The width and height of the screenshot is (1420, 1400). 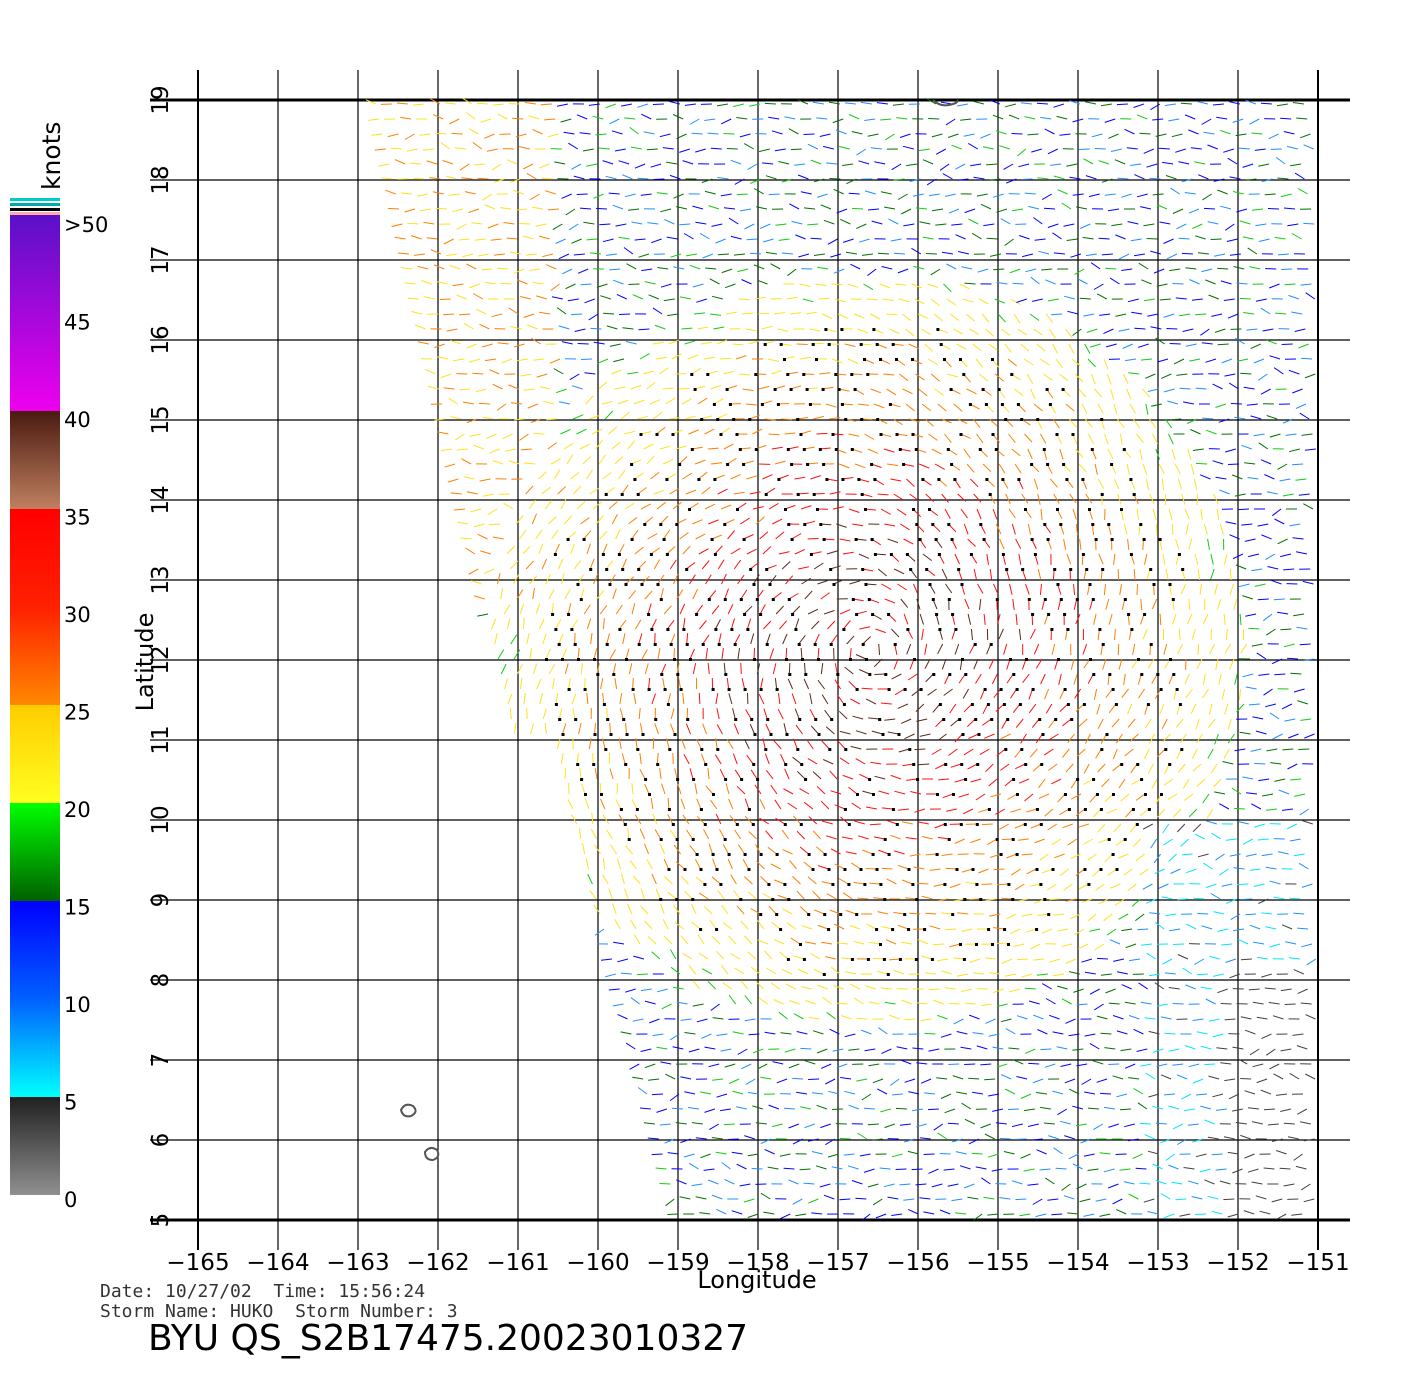 I want to click on legend-tick-label: 0, so click(x=70, y=1200).